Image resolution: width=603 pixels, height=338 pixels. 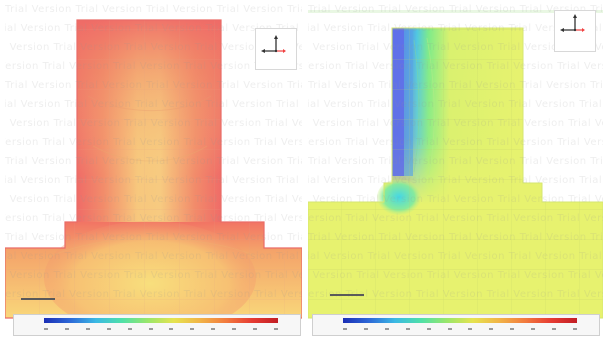 I want to click on left-scale-line, so click(x=38, y=299).